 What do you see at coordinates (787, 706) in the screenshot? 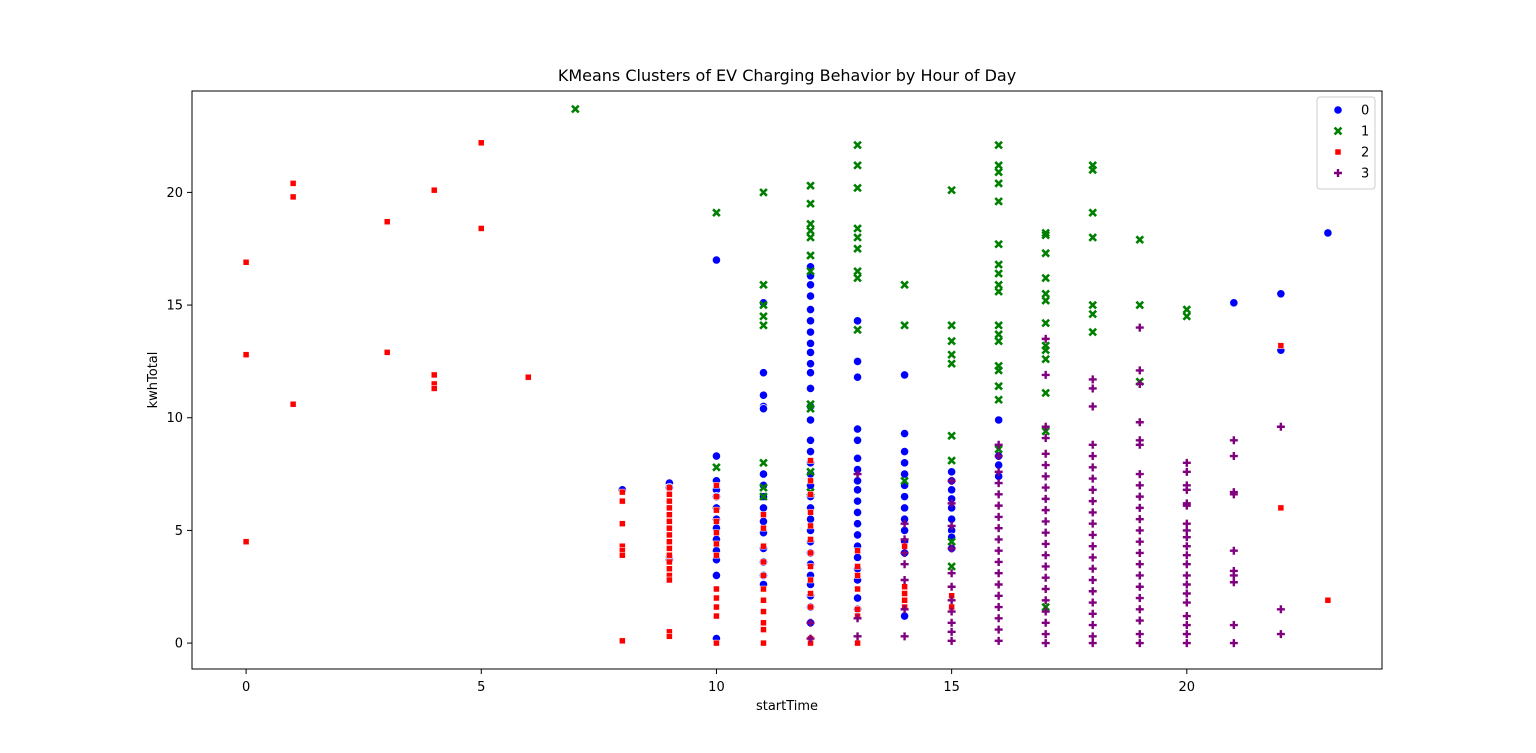
I see `x-axis-label: startTime` at bounding box center [787, 706].